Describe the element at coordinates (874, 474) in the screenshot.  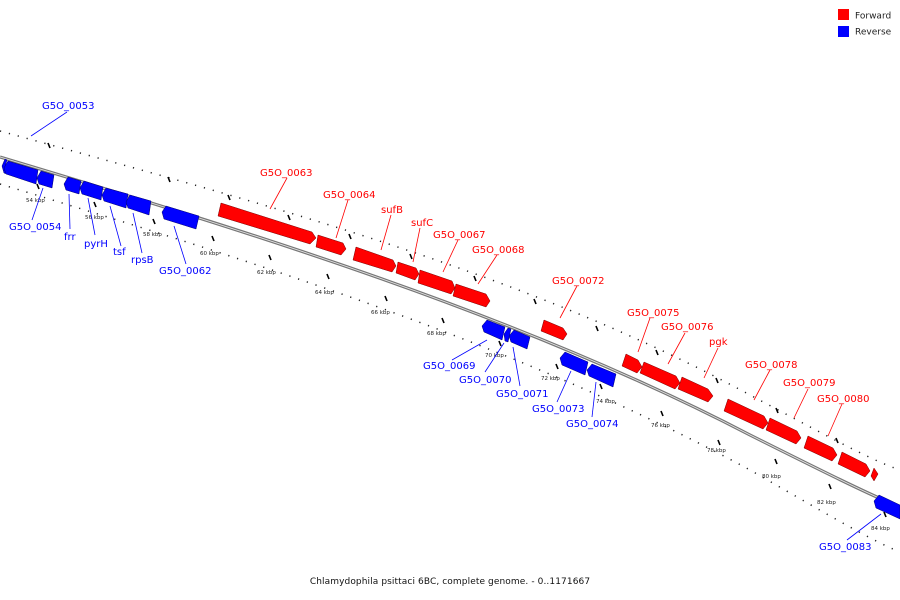
I see `gene-arrow-edge-forward` at that location.